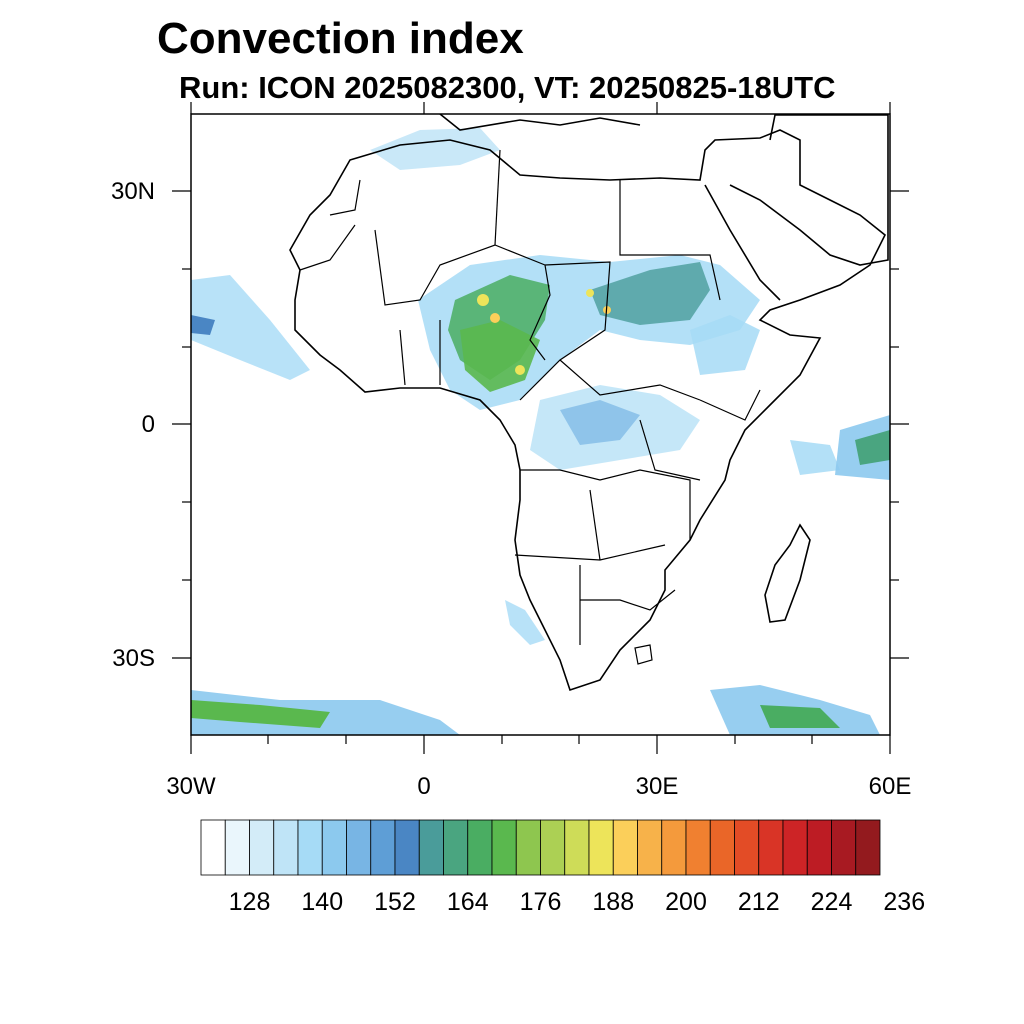 The image size is (1024, 1024). I want to click on madagascar-coastline, so click(787, 573).